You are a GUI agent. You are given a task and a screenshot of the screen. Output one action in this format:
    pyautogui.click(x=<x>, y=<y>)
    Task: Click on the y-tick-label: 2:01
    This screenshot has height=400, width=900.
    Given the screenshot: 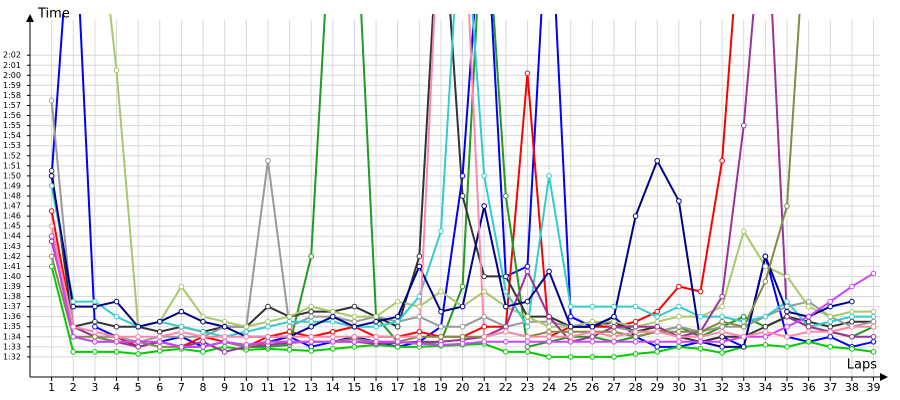 What is the action you would take?
    pyautogui.click(x=12, y=65)
    